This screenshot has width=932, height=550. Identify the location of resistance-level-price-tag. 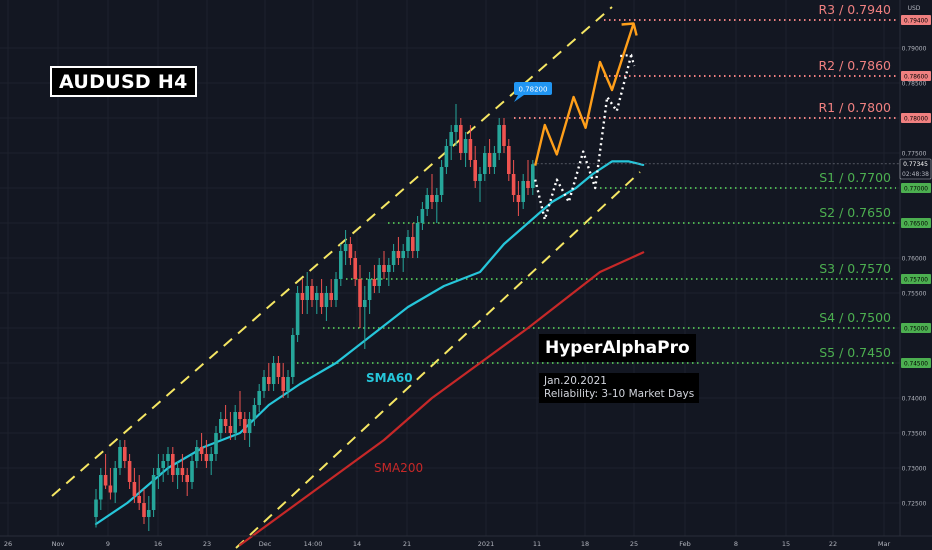
(916, 118).